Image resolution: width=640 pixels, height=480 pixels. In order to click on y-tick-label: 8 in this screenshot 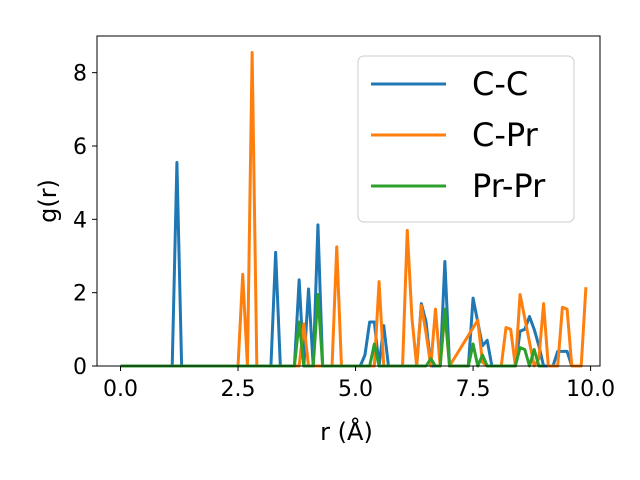, I will do `click(80, 74)`.